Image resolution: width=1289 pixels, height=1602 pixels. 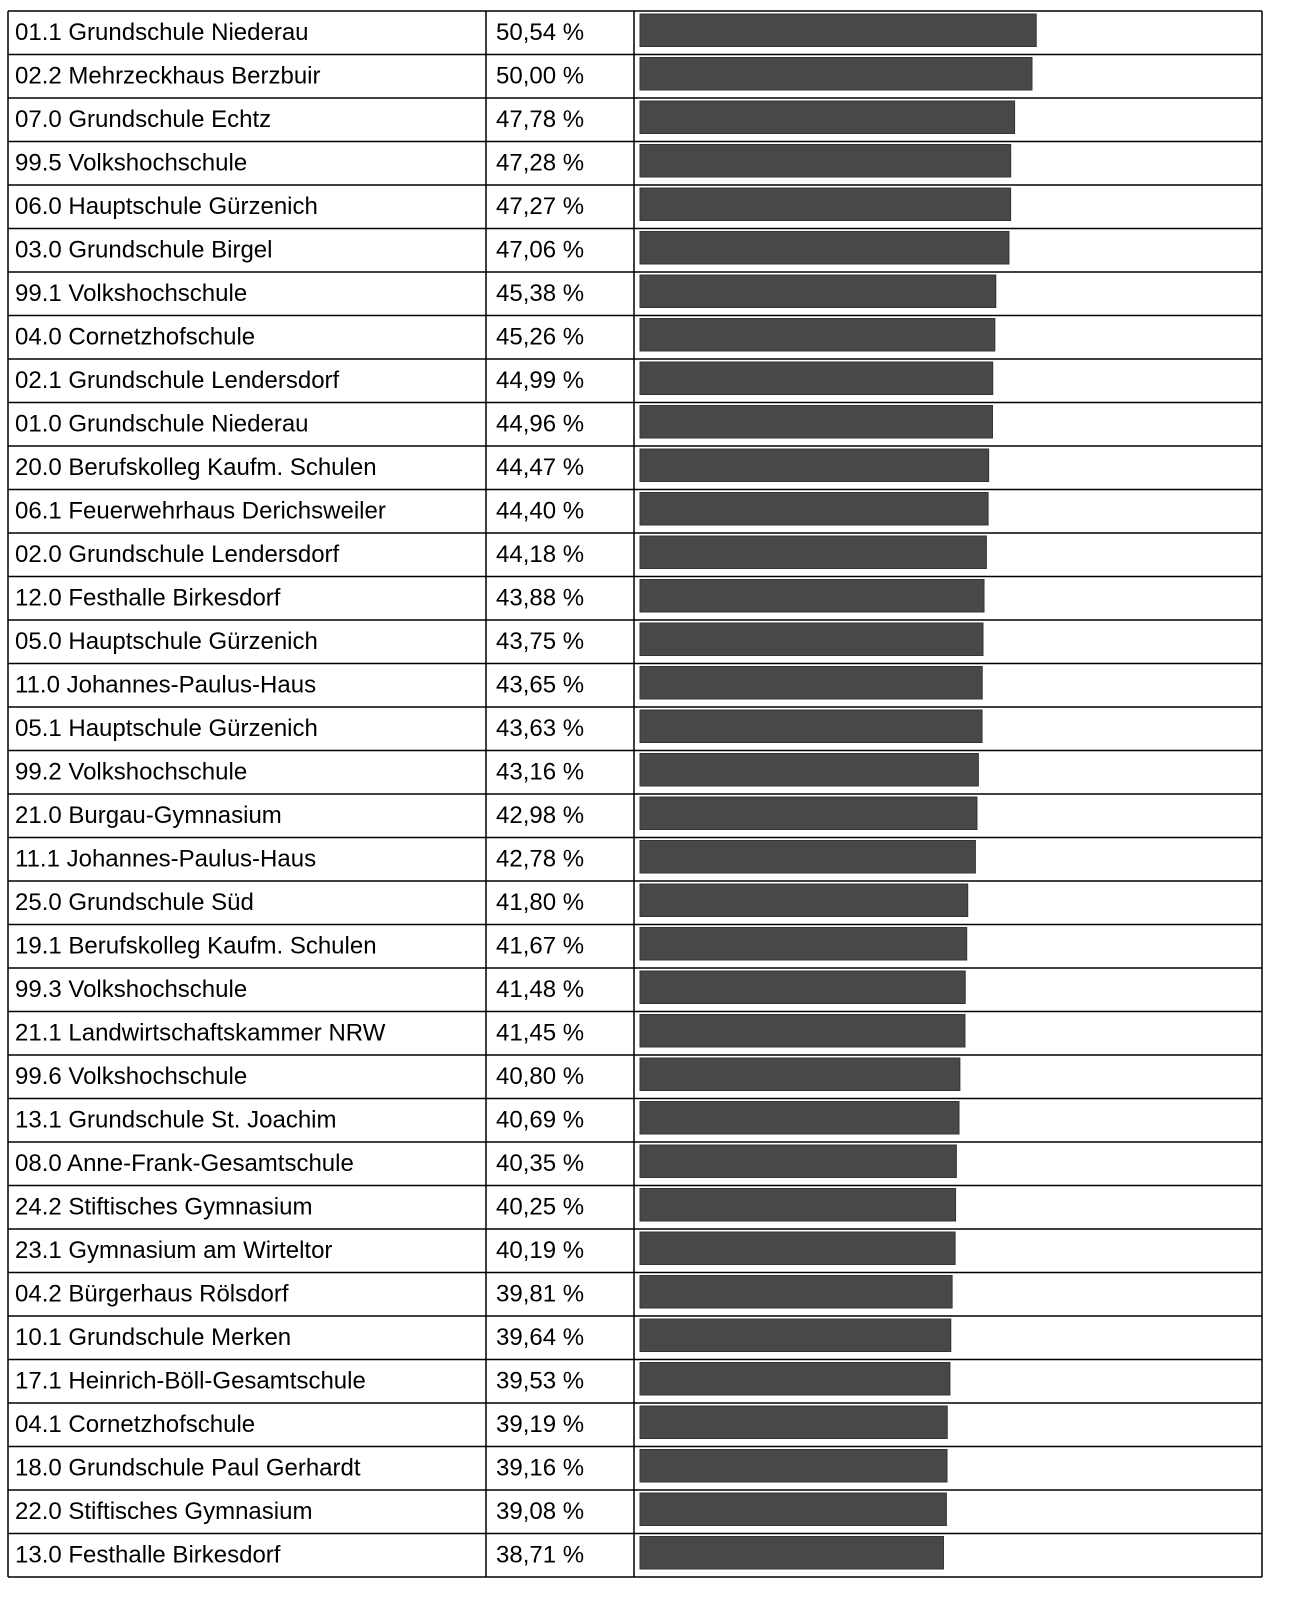 I want to click on value-label: 40,35 %, so click(x=540, y=1163).